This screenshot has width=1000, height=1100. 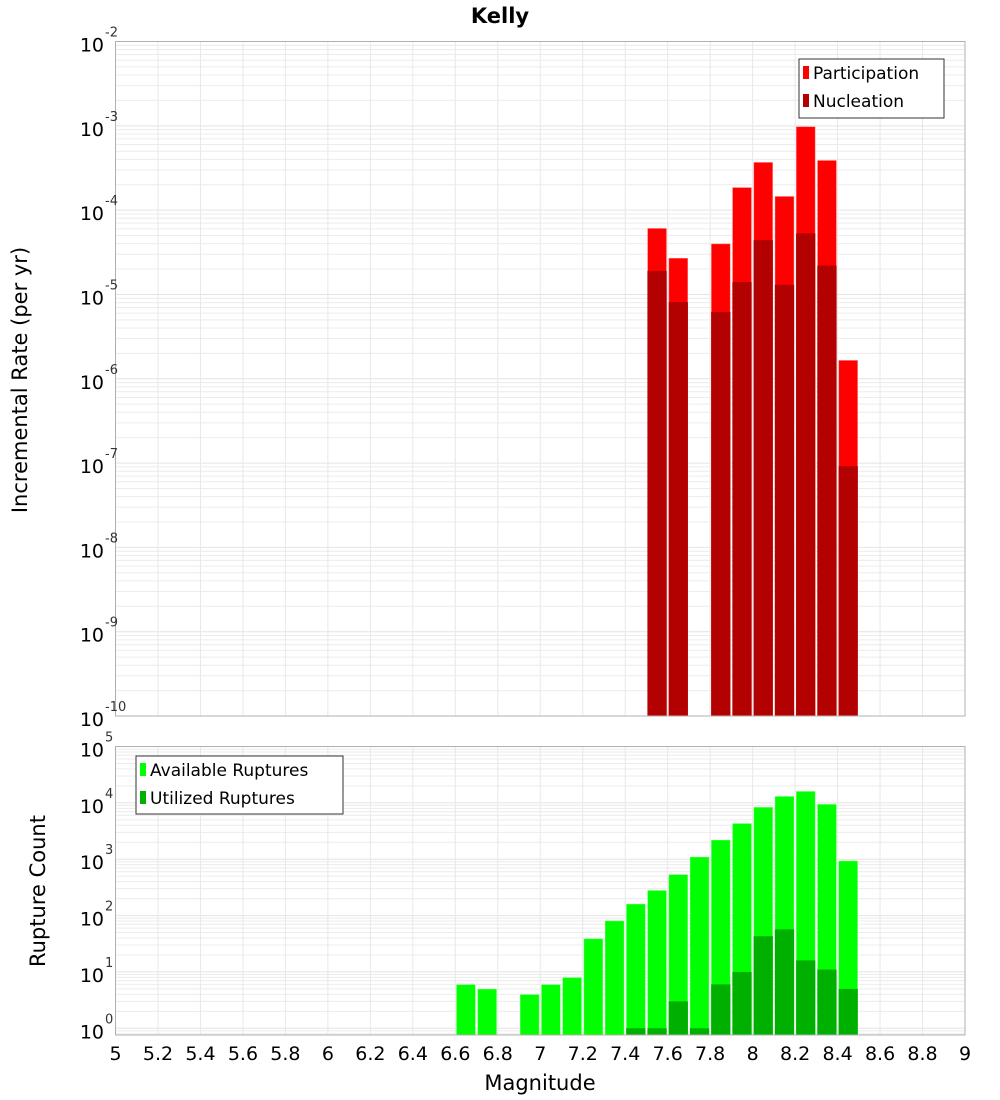 What do you see at coordinates (229, 771) in the screenshot?
I see `legend-label: Available Ruptures` at bounding box center [229, 771].